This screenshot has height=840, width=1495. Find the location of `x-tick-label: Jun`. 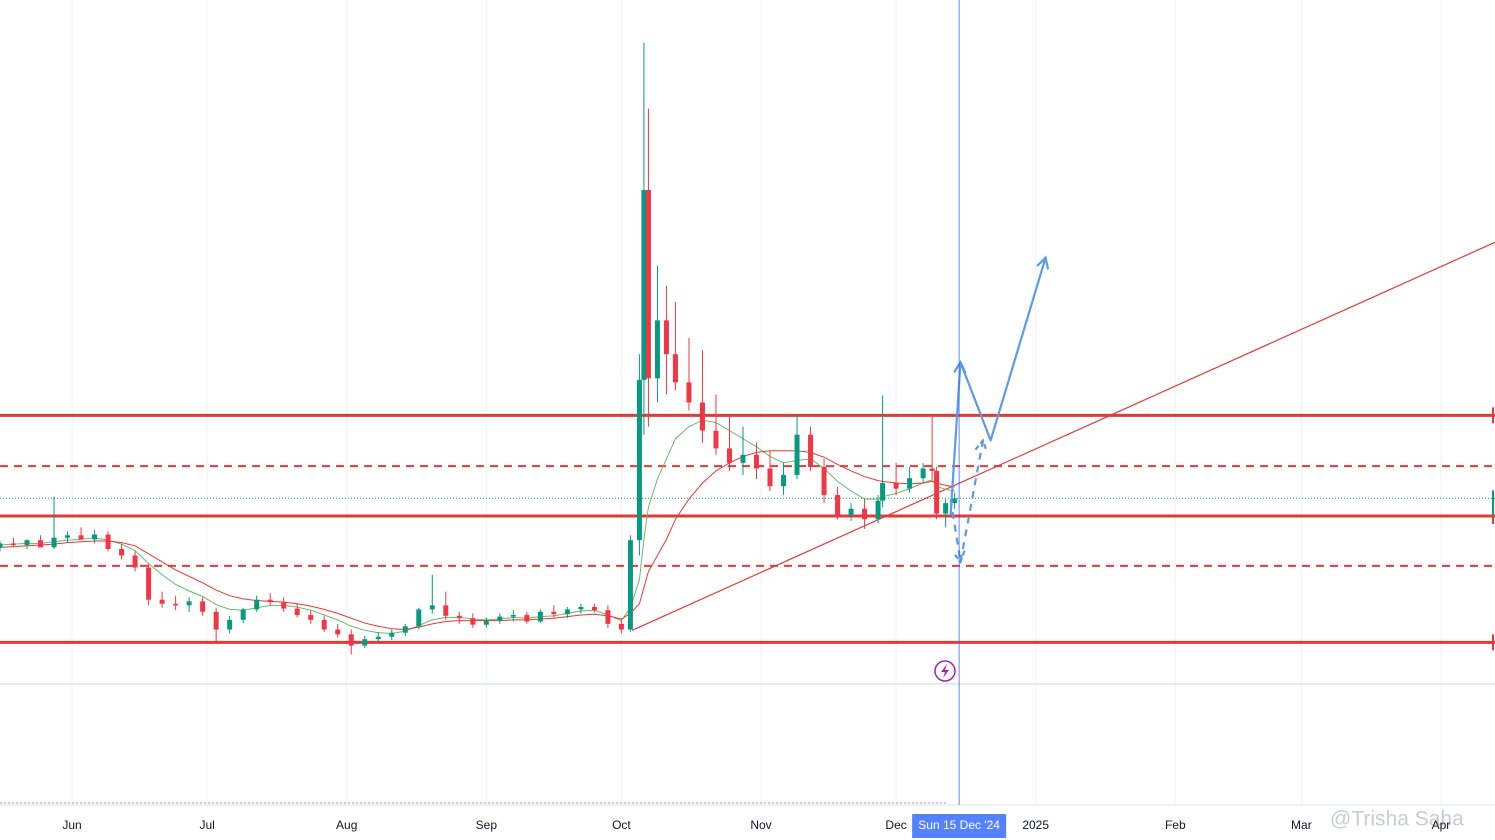

x-tick-label: Jun is located at coordinates (71, 825).